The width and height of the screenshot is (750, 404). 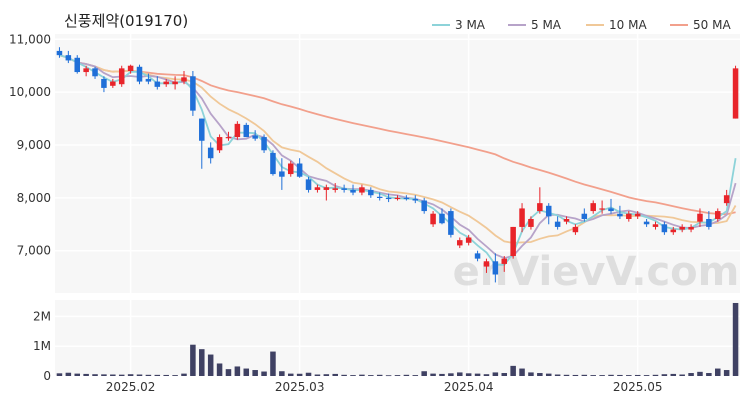 What do you see at coordinates (469, 387) in the screenshot?
I see `x-tick-label: 2025.04` at bounding box center [469, 387].